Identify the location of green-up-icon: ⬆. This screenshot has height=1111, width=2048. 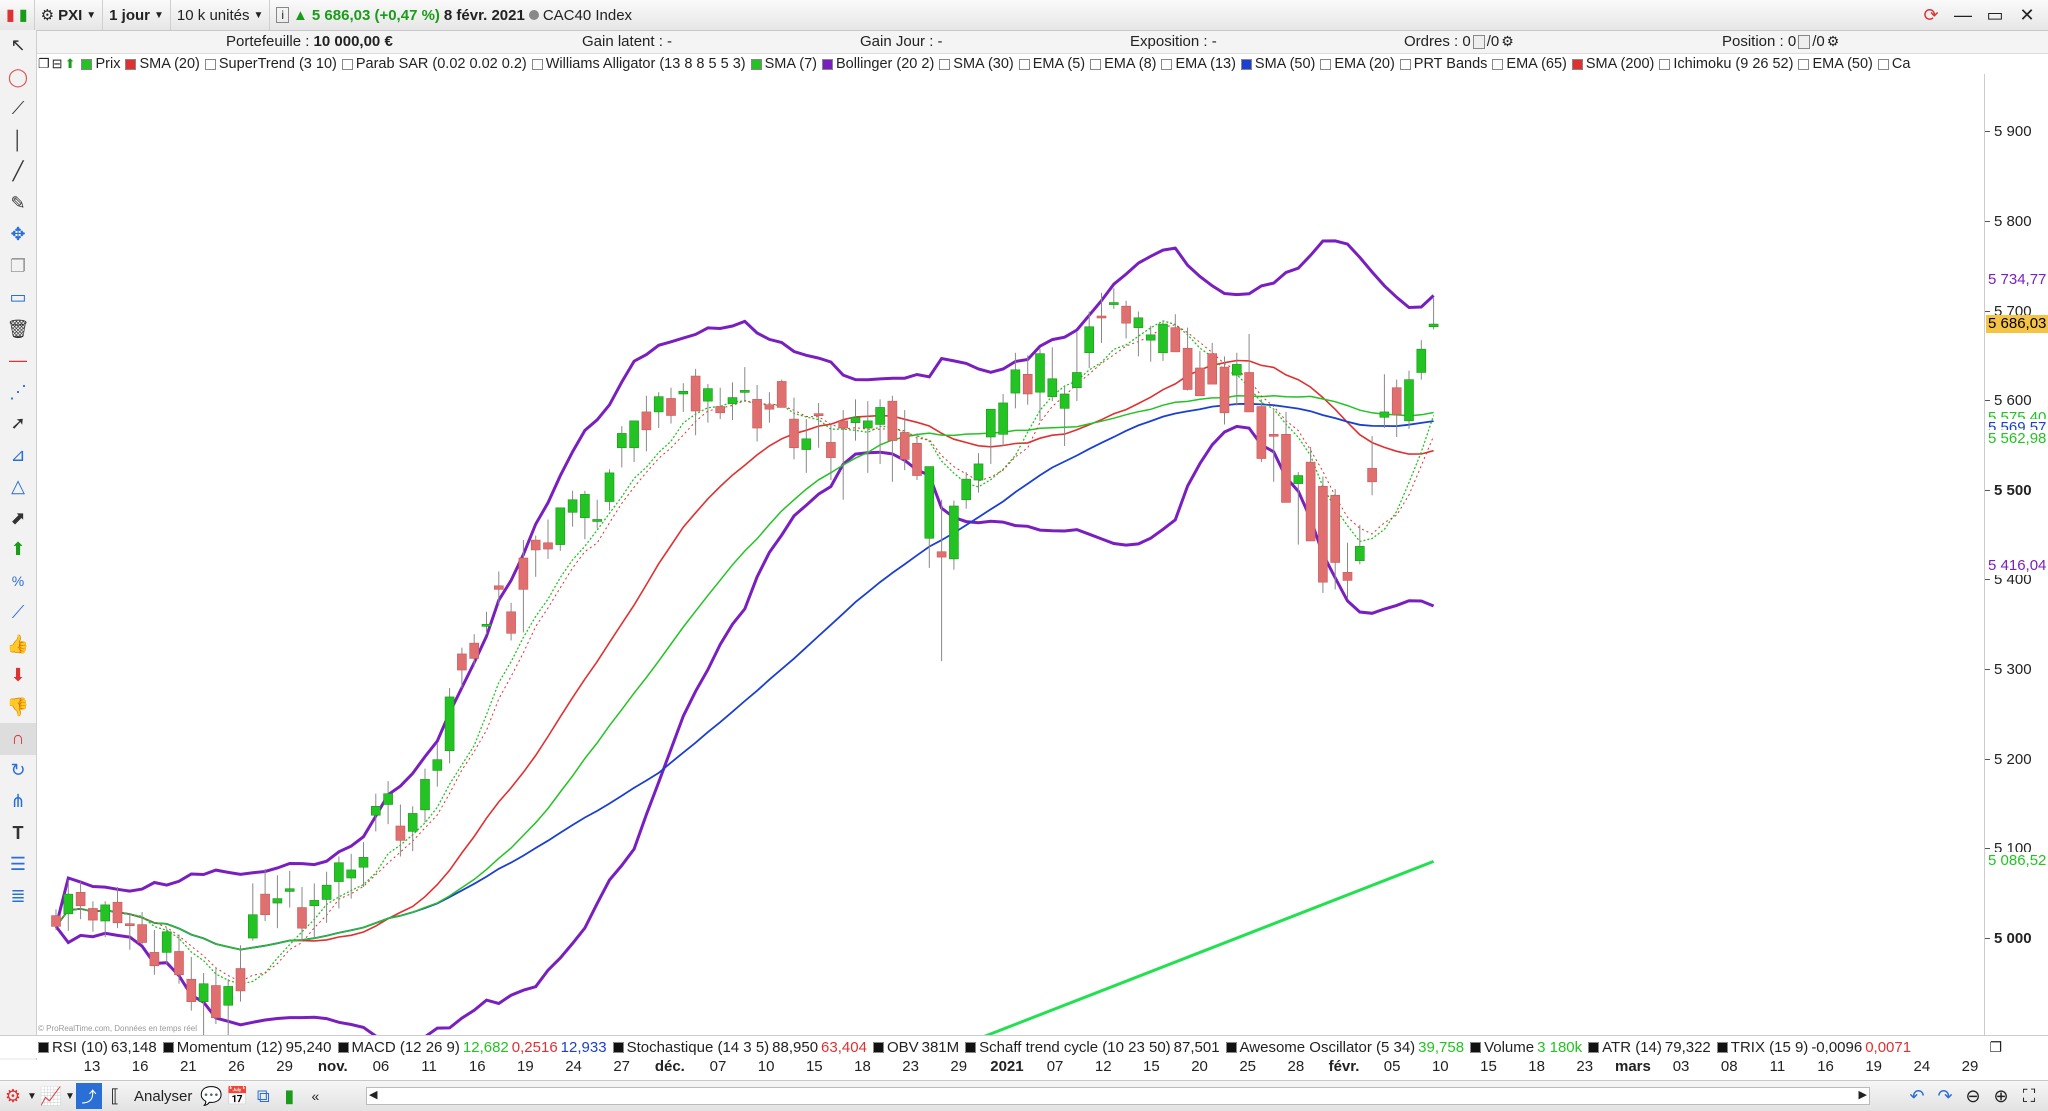
(70, 63).